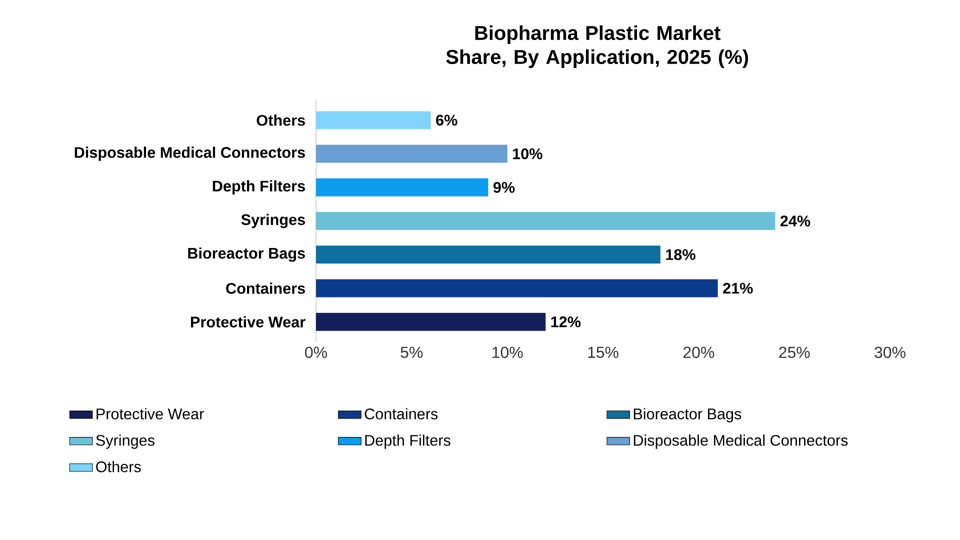 This screenshot has height=540, width=960. What do you see at coordinates (189, 153) in the screenshot?
I see `y-tick-label: Disposable Medical Connectors` at bounding box center [189, 153].